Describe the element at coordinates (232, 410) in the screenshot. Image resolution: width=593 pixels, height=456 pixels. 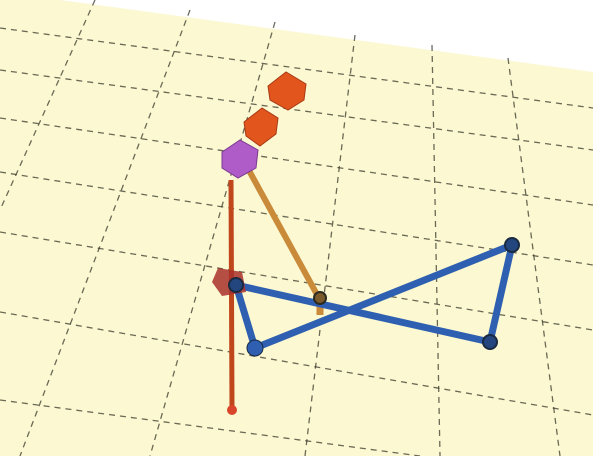
I see `rod-end` at that location.